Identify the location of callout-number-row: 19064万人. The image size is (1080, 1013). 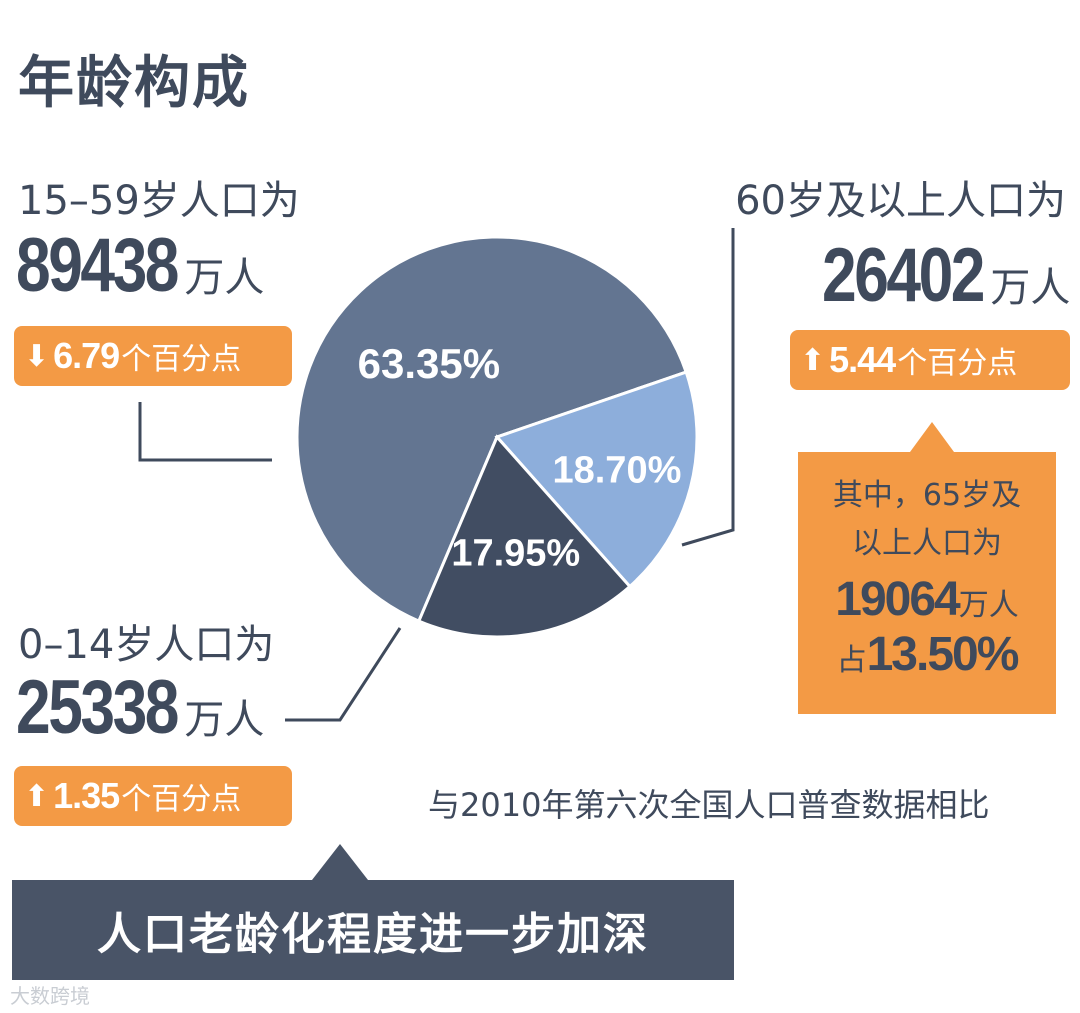
(927, 599).